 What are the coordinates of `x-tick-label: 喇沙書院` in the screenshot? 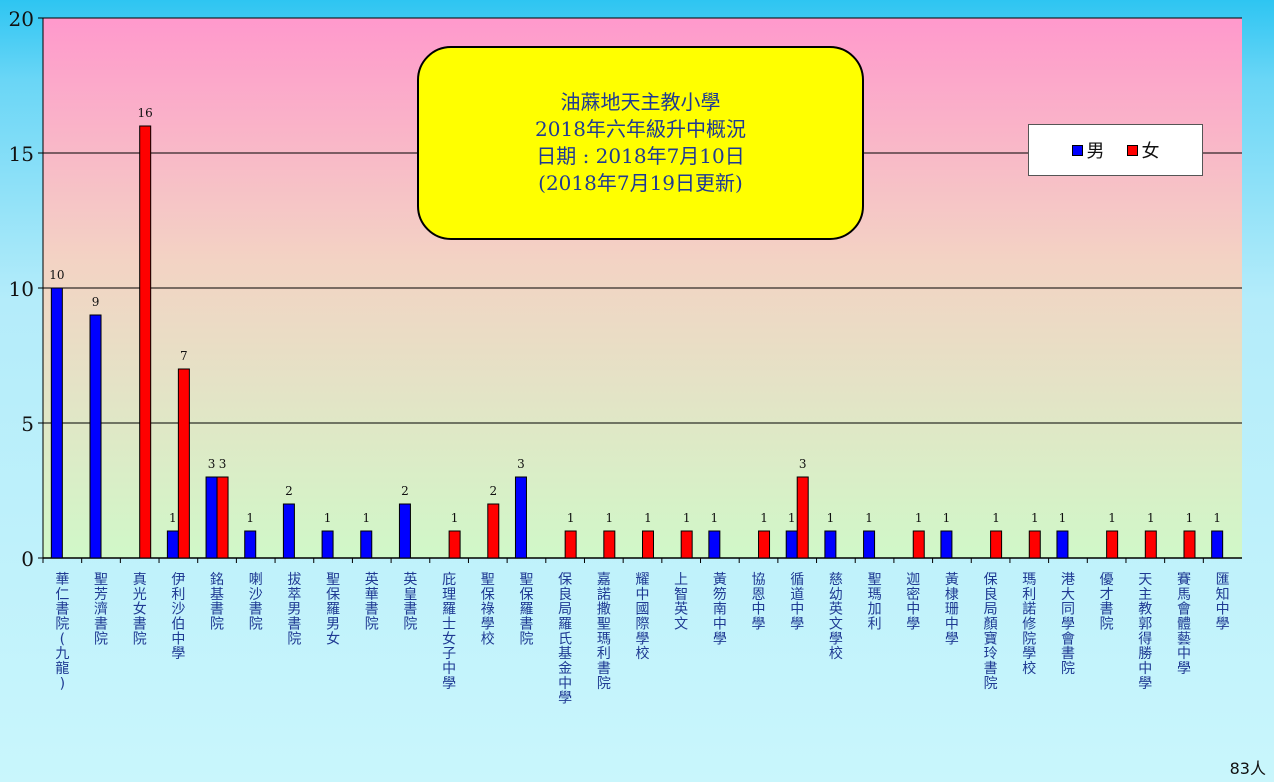 It's located at (256, 602).